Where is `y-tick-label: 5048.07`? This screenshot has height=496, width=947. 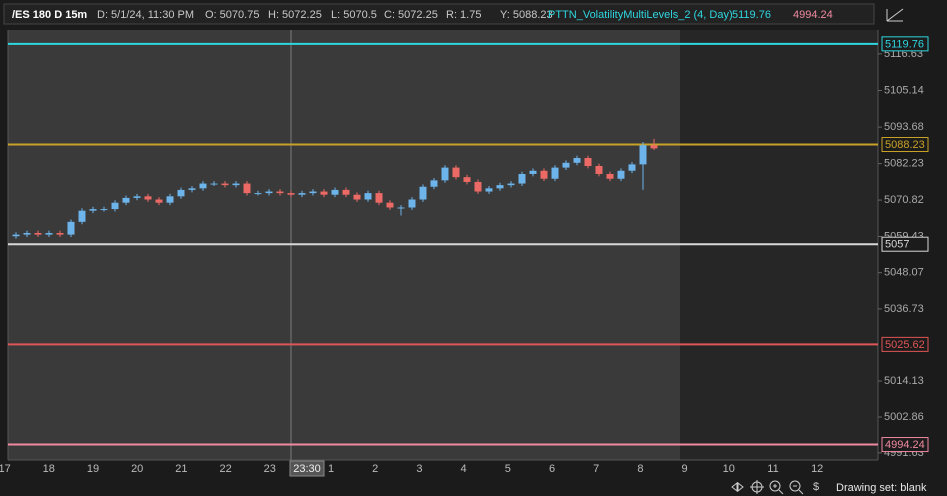 y-tick-label: 5048.07 is located at coordinates (904, 273).